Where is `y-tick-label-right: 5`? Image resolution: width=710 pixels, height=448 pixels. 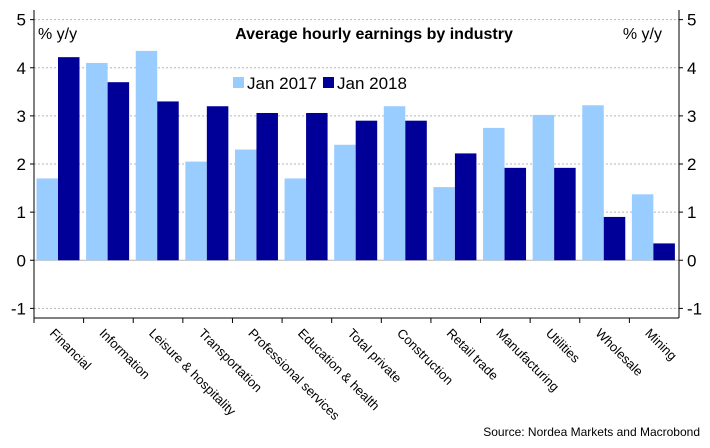 y-tick-label-right: 5 is located at coordinates (691, 20).